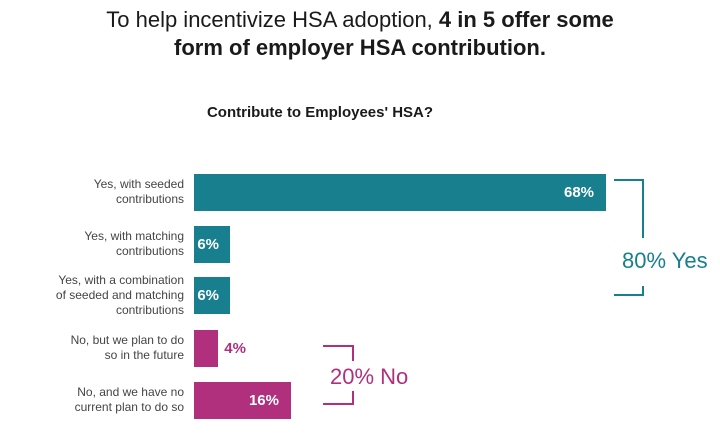  I want to click on data-label: 68%, so click(579, 192).